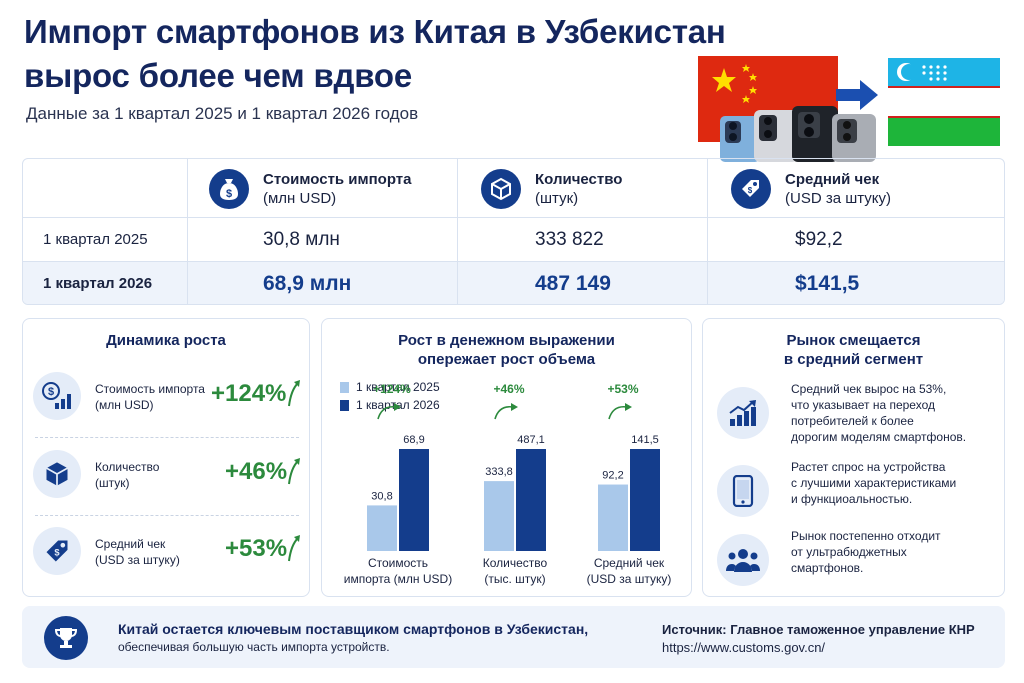 The height and width of the screenshot is (683, 1024). Describe the element at coordinates (819, 239) in the screenshot. I see `table-cell: $92,2` at that location.